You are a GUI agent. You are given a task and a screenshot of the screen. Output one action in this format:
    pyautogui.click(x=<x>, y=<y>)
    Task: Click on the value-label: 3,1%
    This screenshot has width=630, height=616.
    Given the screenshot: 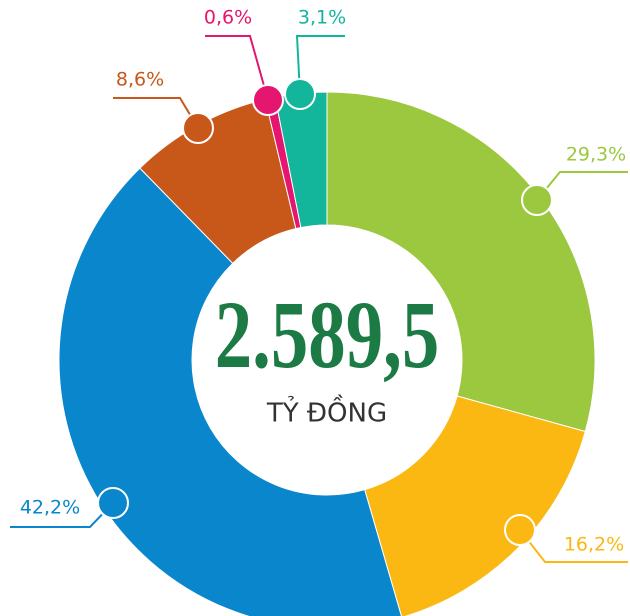 What is the action you would take?
    pyautogui.click(x=322, y=18)
    